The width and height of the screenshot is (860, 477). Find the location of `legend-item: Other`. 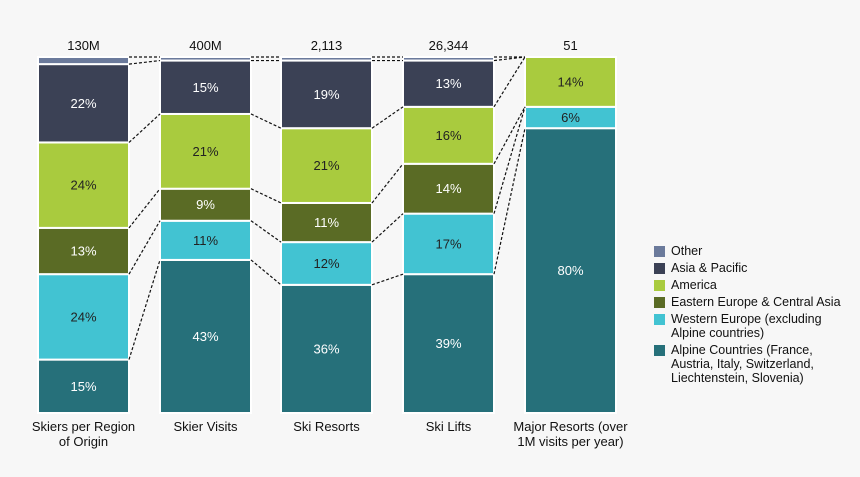

legend-item: Other is located at coordinates (750, 251).